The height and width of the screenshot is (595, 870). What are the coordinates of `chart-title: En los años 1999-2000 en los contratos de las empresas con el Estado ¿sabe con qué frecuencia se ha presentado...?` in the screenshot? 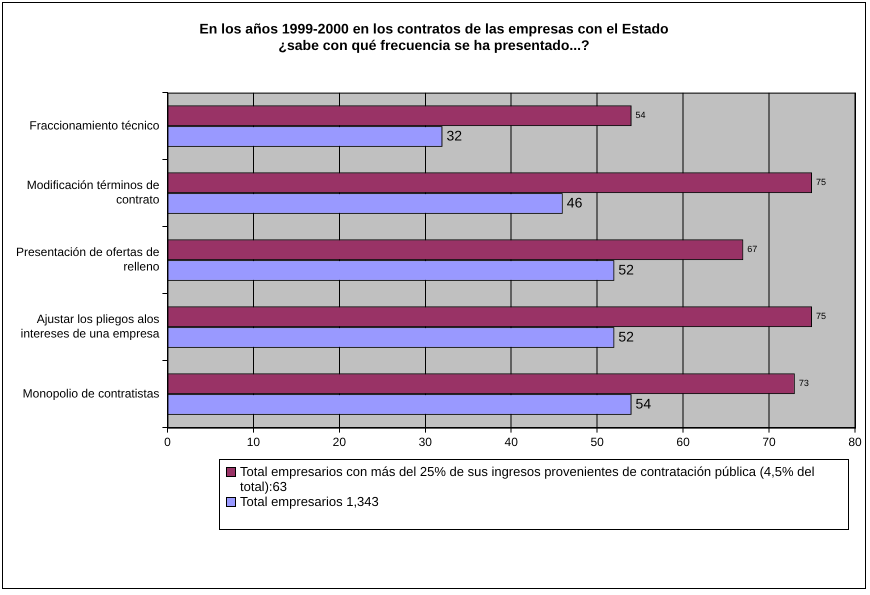 It's located at (434, 37).